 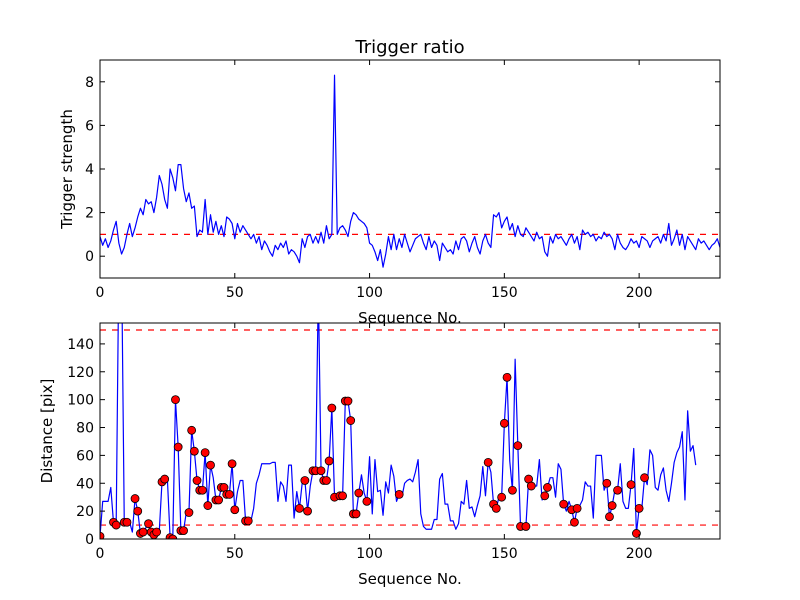 I want to click on trigger-y-tick-label: 4, so click(x=89, y=170).